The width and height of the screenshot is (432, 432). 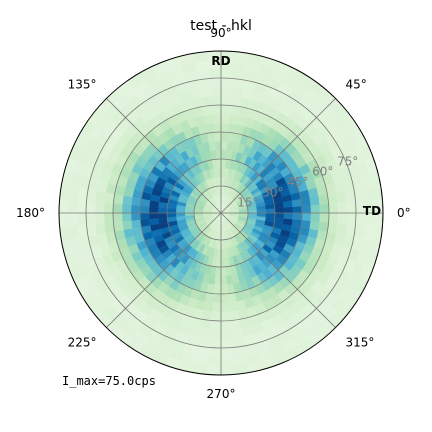 What do you see at coordinates (322, 172) in the screenshot?
I see `radial-tick-label: 60°` at bounding box center [322, 172].